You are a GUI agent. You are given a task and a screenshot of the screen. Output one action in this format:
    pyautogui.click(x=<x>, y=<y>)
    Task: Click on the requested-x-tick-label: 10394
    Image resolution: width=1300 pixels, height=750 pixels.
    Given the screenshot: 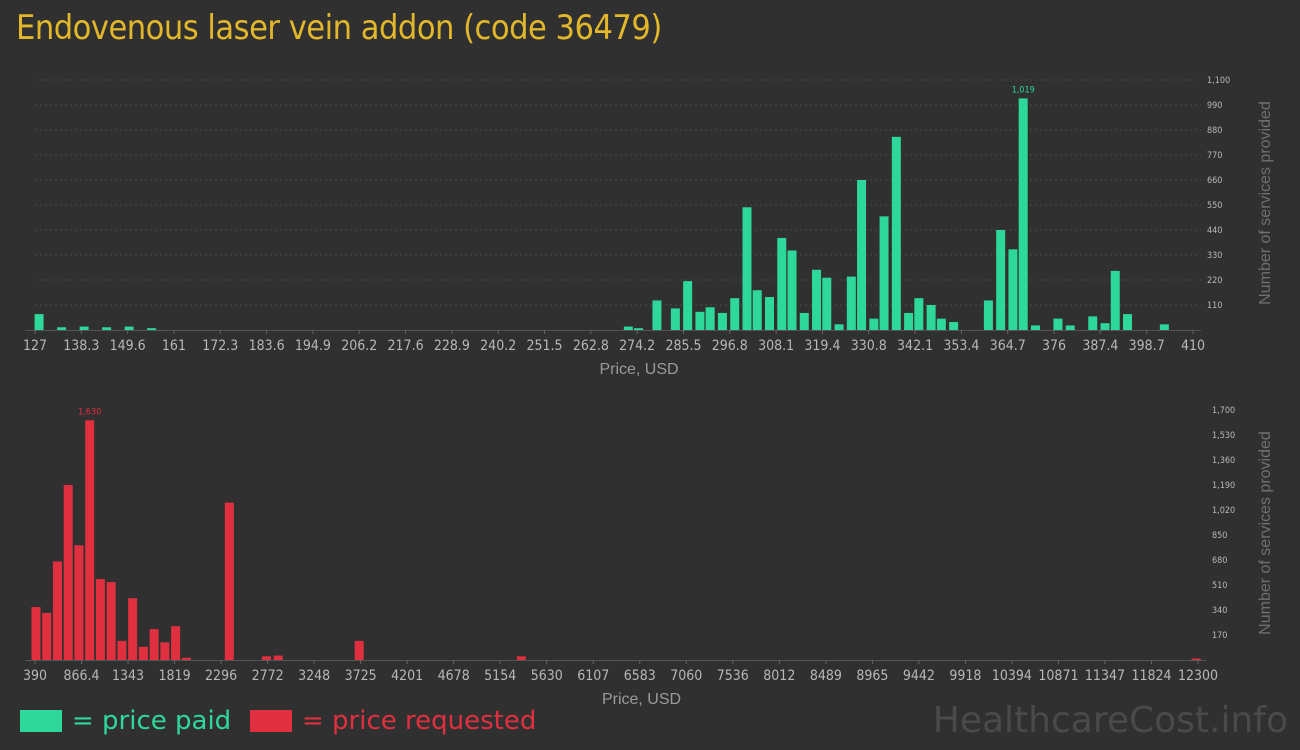 What is the action you would take?
    pyautogui.click(x=1012, y=676)
    